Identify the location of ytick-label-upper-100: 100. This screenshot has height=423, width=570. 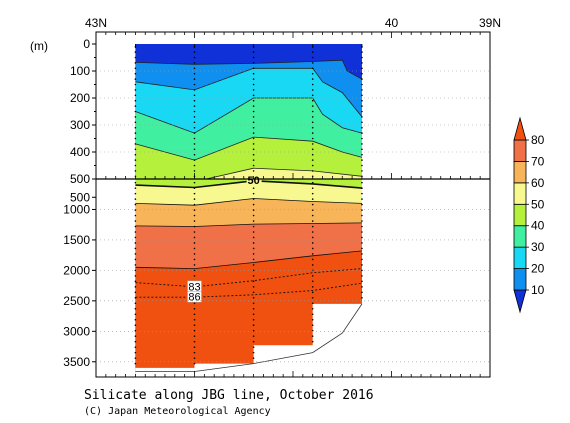
(80, 71).